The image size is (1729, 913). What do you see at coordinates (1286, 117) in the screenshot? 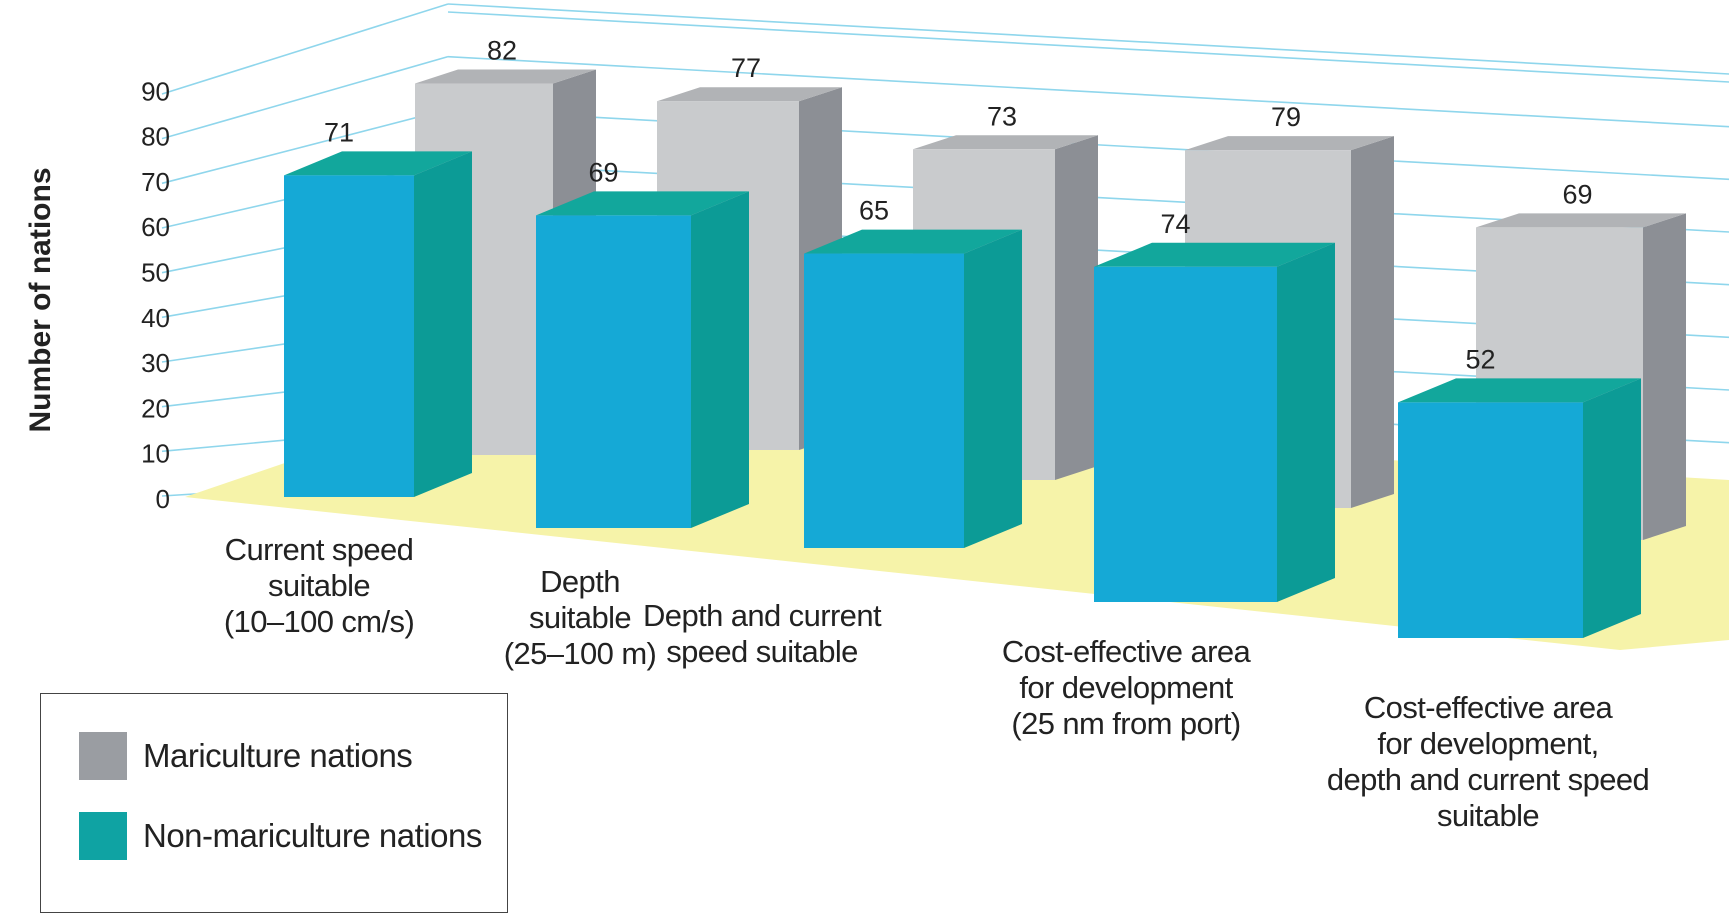
I see `data-label-mariculture-3: 79` at bounding box center [1286, 117].